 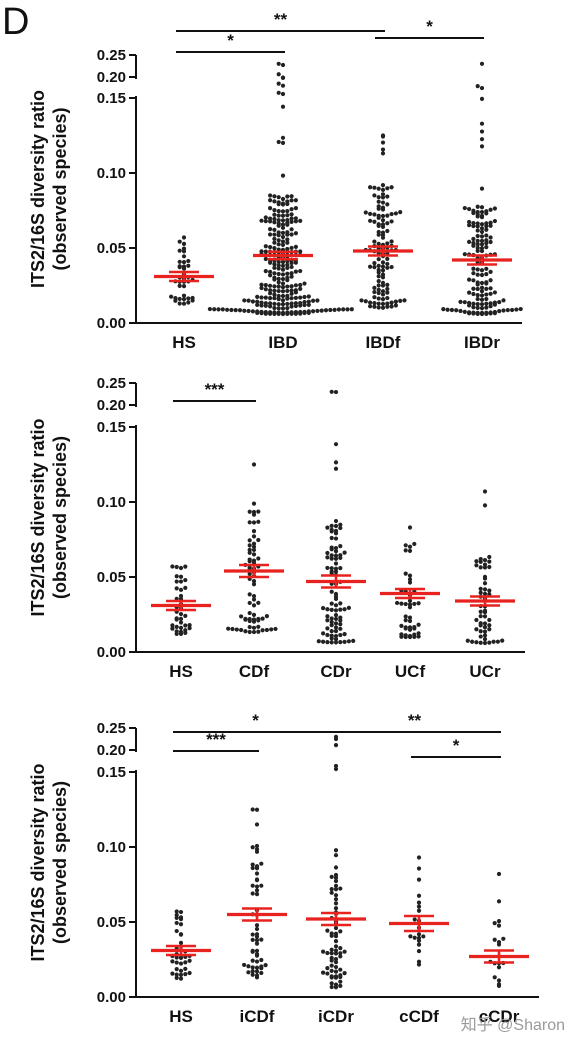 I want to click on y-tick-label: 0.15, so click(x=111, y=772).